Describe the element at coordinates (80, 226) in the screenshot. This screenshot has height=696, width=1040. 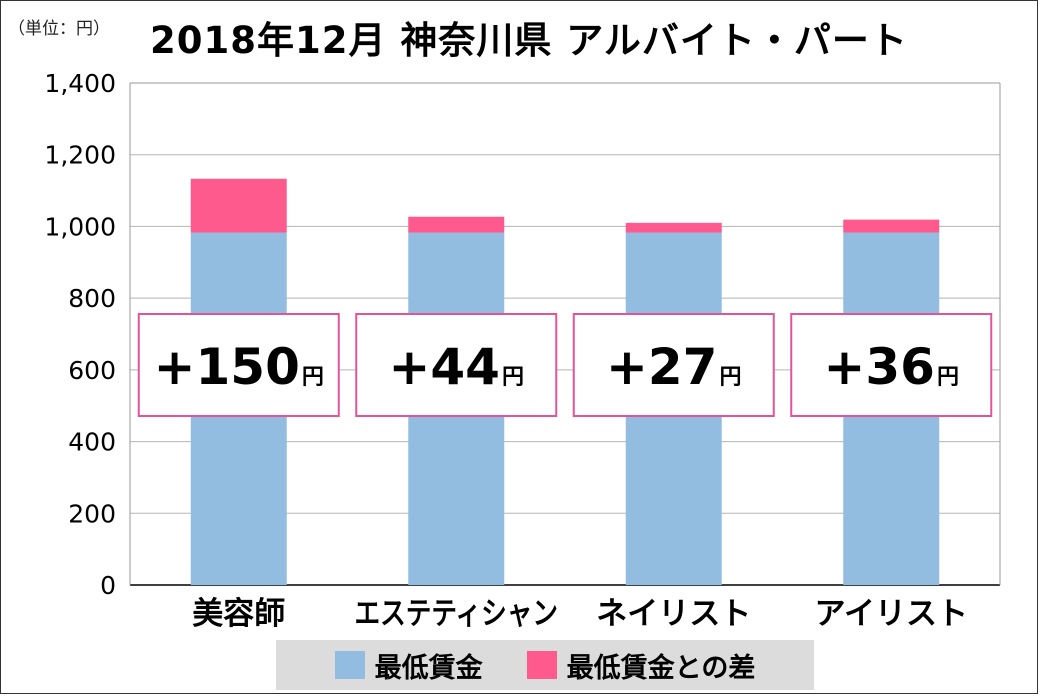
I see `y-tick-label: 1,000` at that location.